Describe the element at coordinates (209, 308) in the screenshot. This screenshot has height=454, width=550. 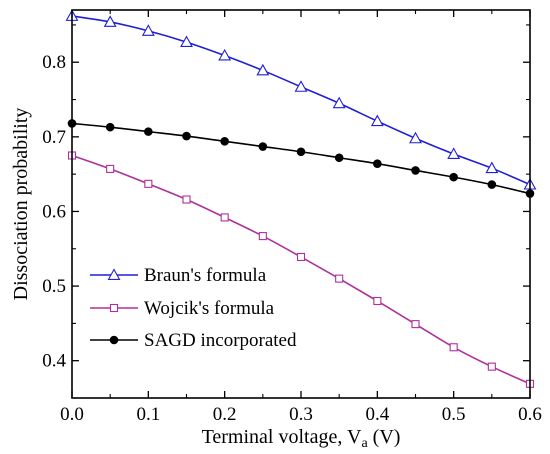
I see `legend-label: Wojcik's formula` at that location.